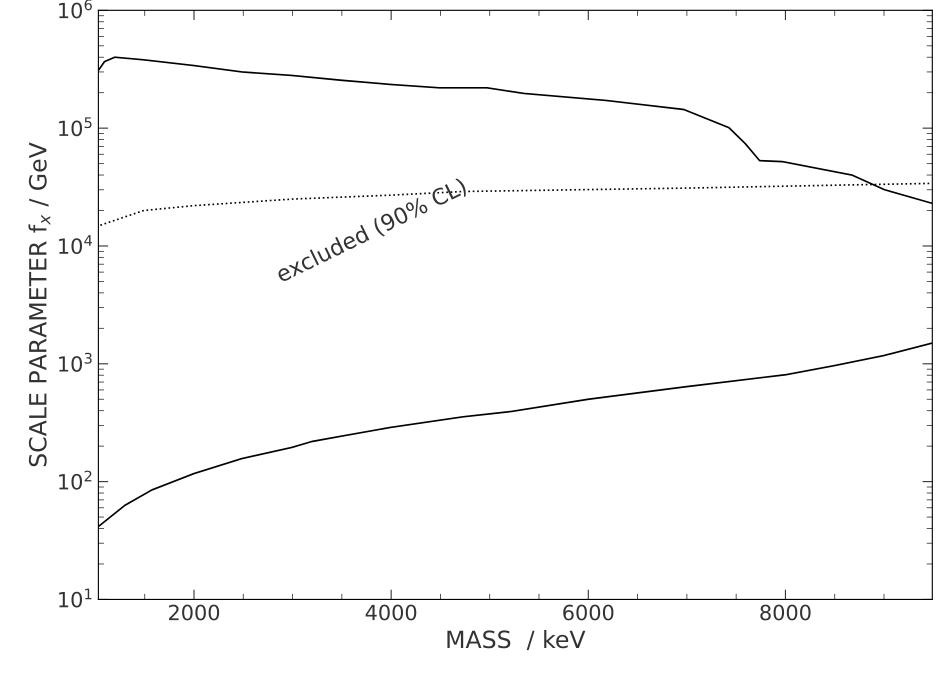 This screenshot has height=689, width=937. What do you see at coordinates (39, 304) in the screenshot?
I see `y-axis-title: SCALE PARAMETER f$_{x}$ / GeV` at bounding box center [39, 304].